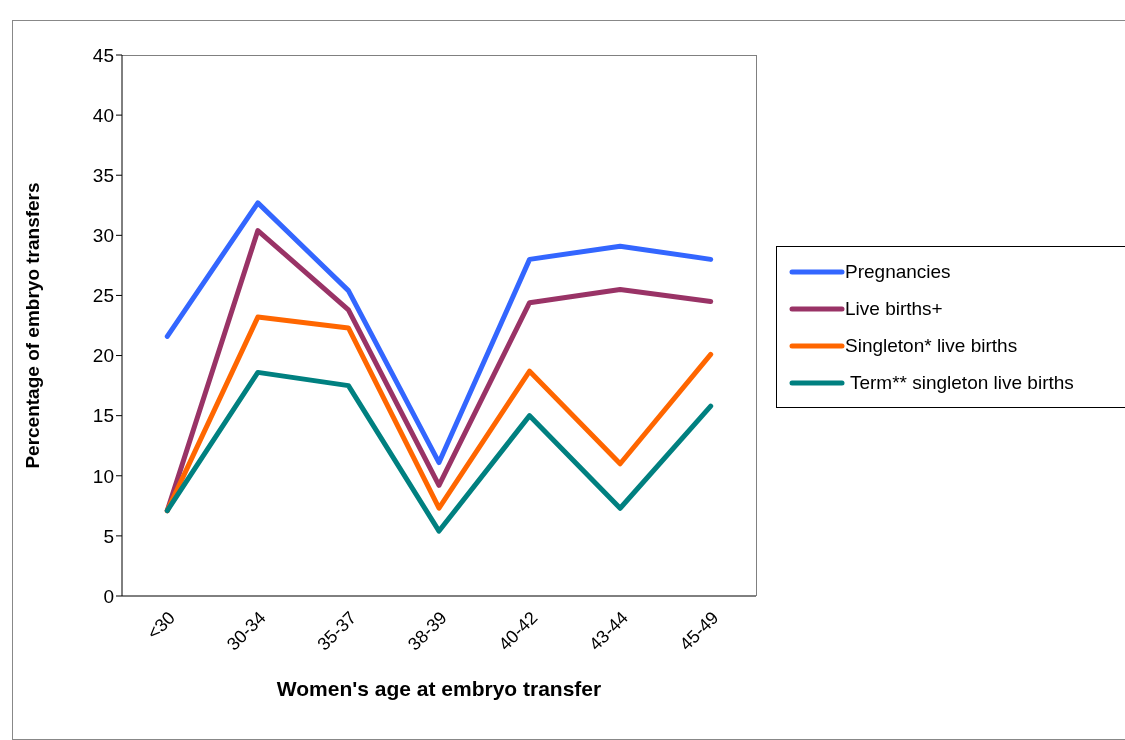 Image resolution: width=1125 pixels, height=740 pixels. I want to click on y-tick-label: 10, so click(103, 476).